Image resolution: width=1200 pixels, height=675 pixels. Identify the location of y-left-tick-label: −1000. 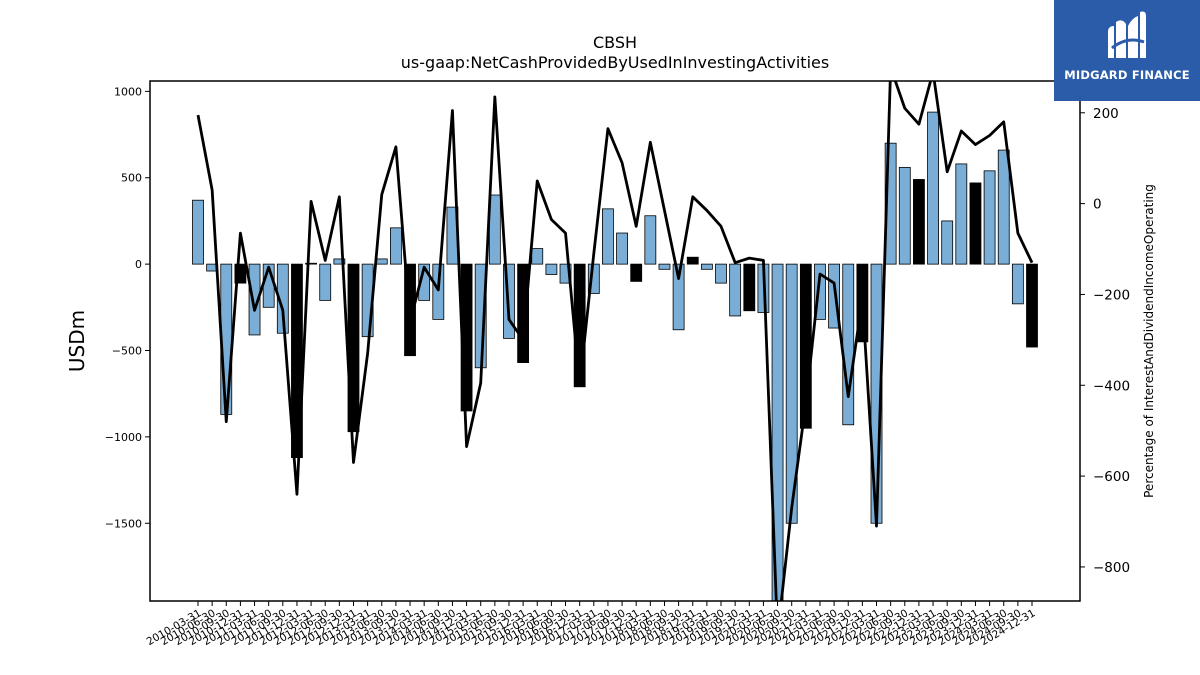
(123, 437).